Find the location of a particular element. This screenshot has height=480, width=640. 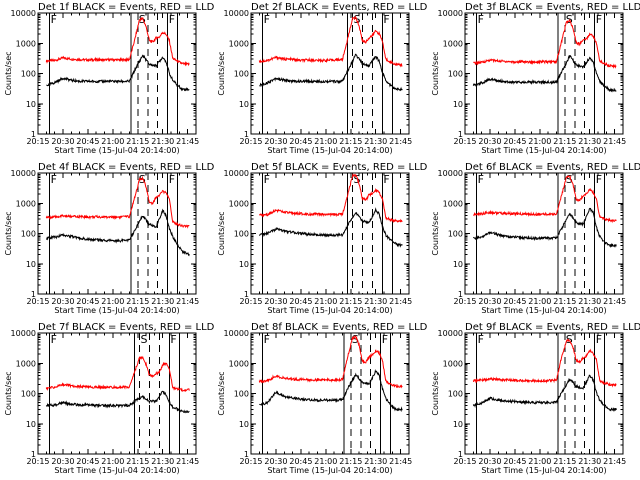

panel-title: Det 8f BLACK = Events, RED = LLD is located at coordinates (339, 327).